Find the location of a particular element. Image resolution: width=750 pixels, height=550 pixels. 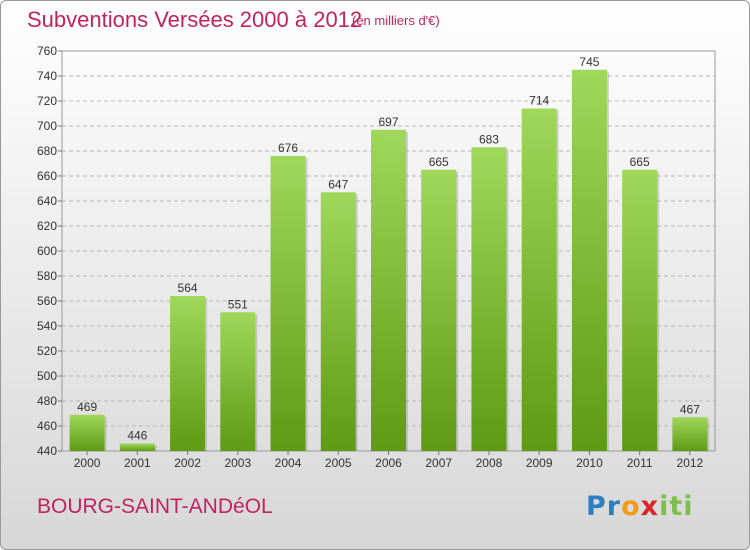

x-tick-label: 2006 is located at coordinates (388, 463).